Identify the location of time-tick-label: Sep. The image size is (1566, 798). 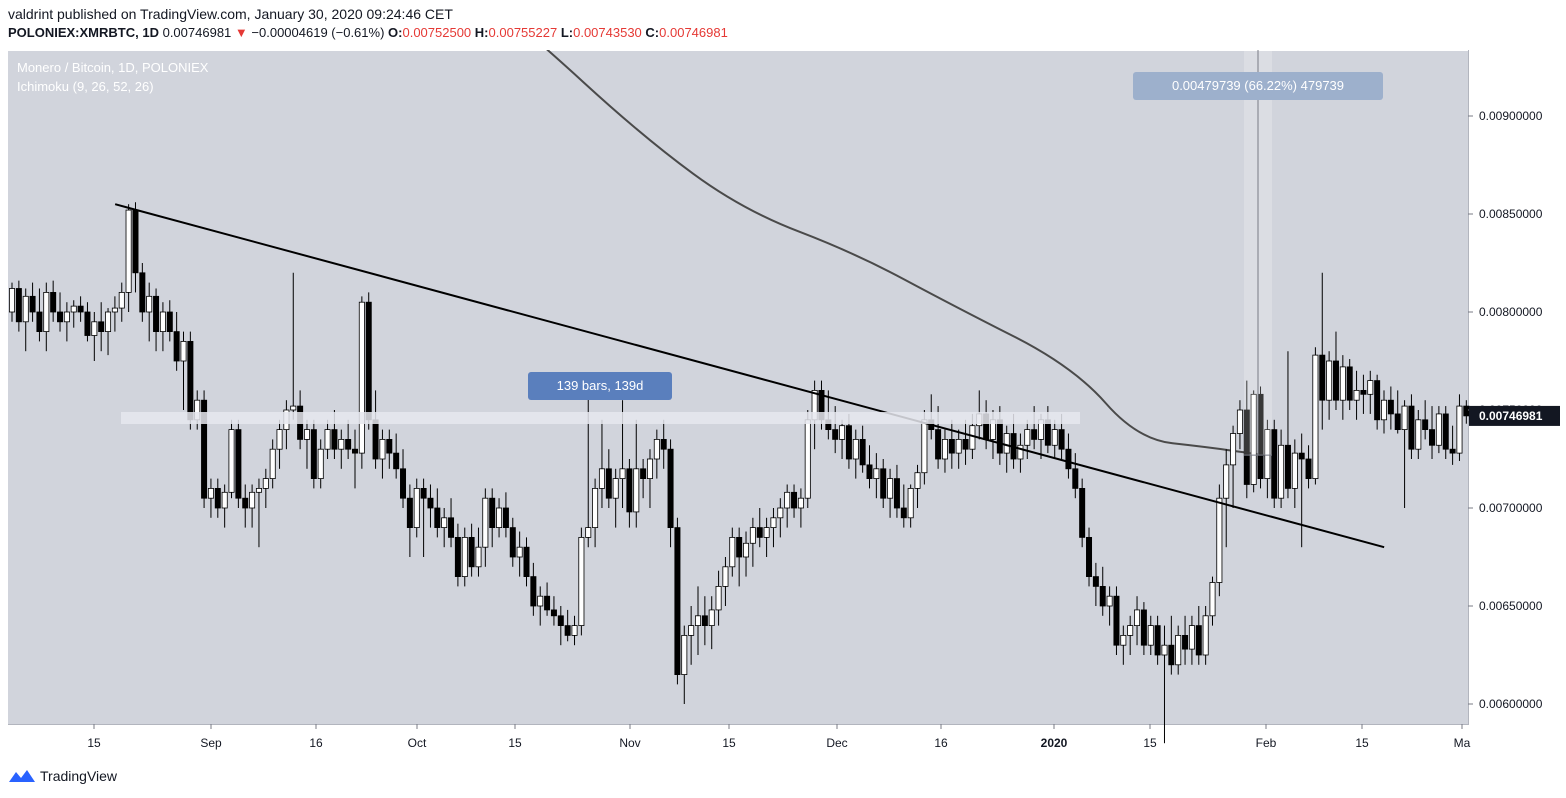
(211, 743).